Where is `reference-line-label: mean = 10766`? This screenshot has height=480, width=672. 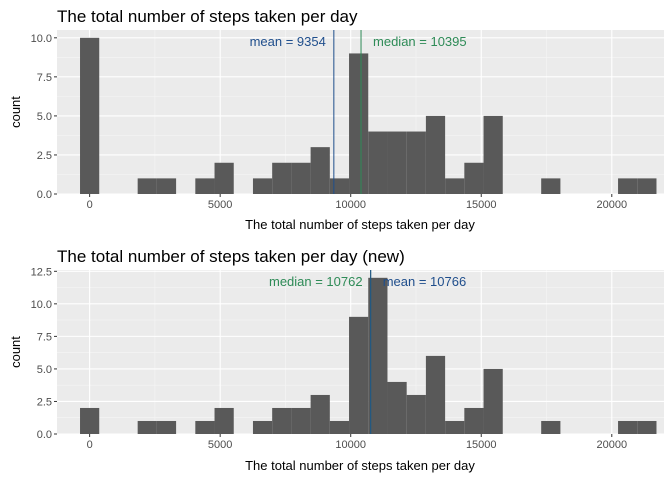
reference-line-label: mean = 10766 is located at coordinates (424, 281).